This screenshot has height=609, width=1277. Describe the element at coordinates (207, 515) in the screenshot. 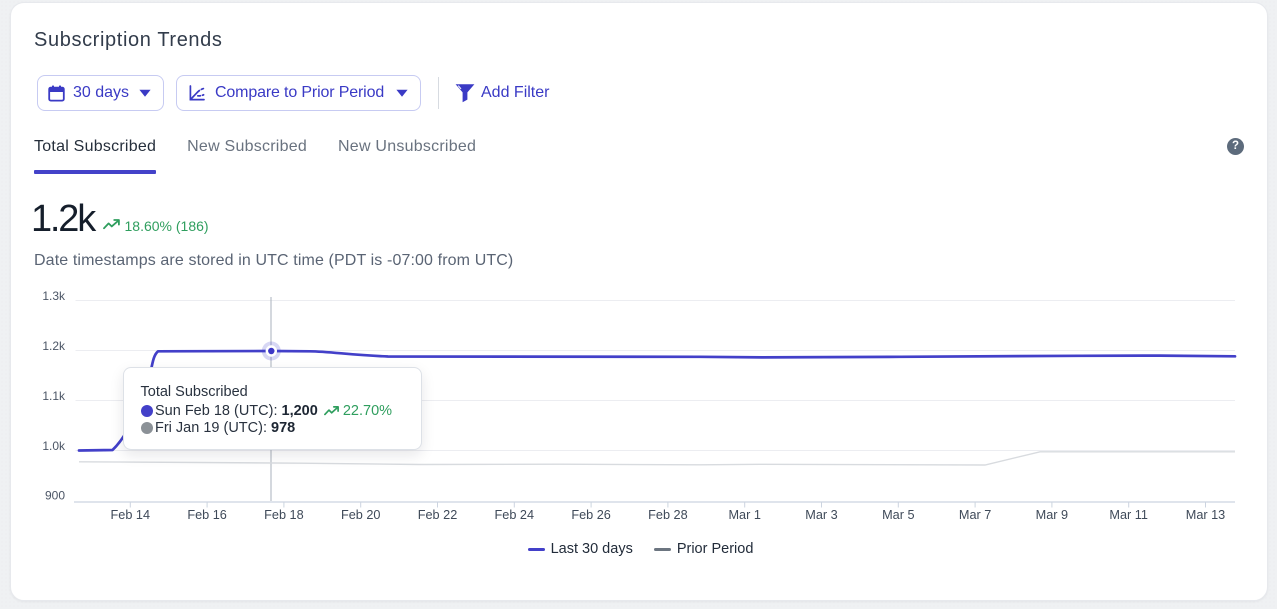

I see `svg-text: Feb 16` at that location.